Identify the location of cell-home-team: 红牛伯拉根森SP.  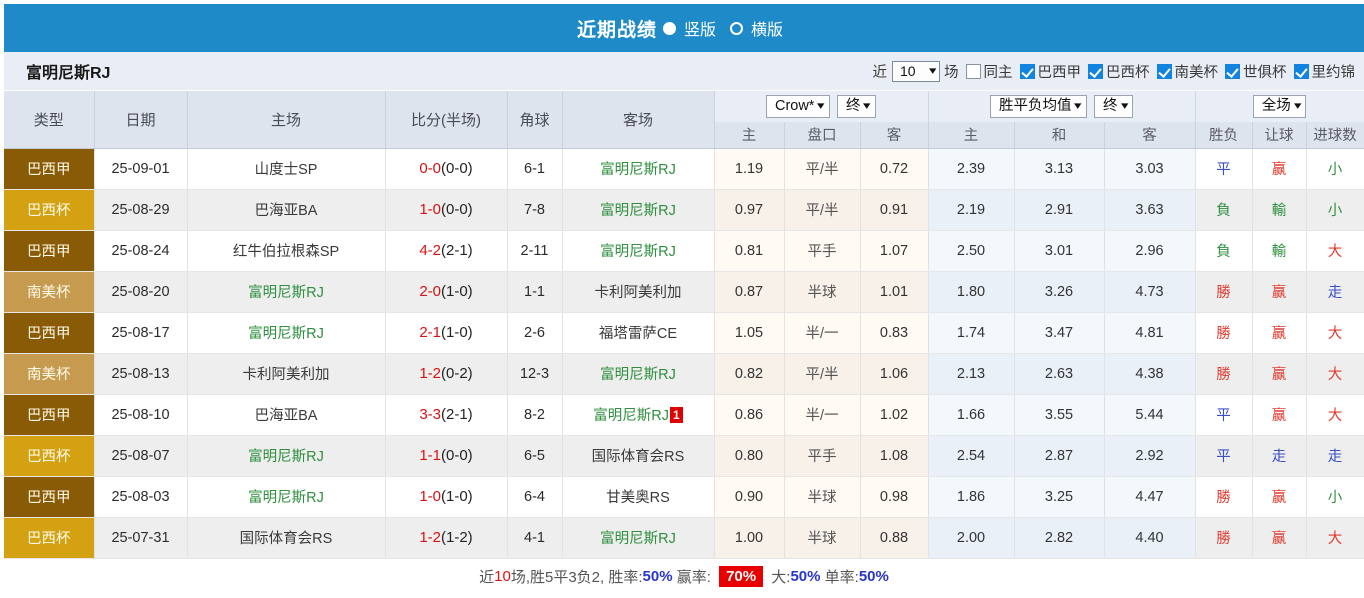
(286, 251).